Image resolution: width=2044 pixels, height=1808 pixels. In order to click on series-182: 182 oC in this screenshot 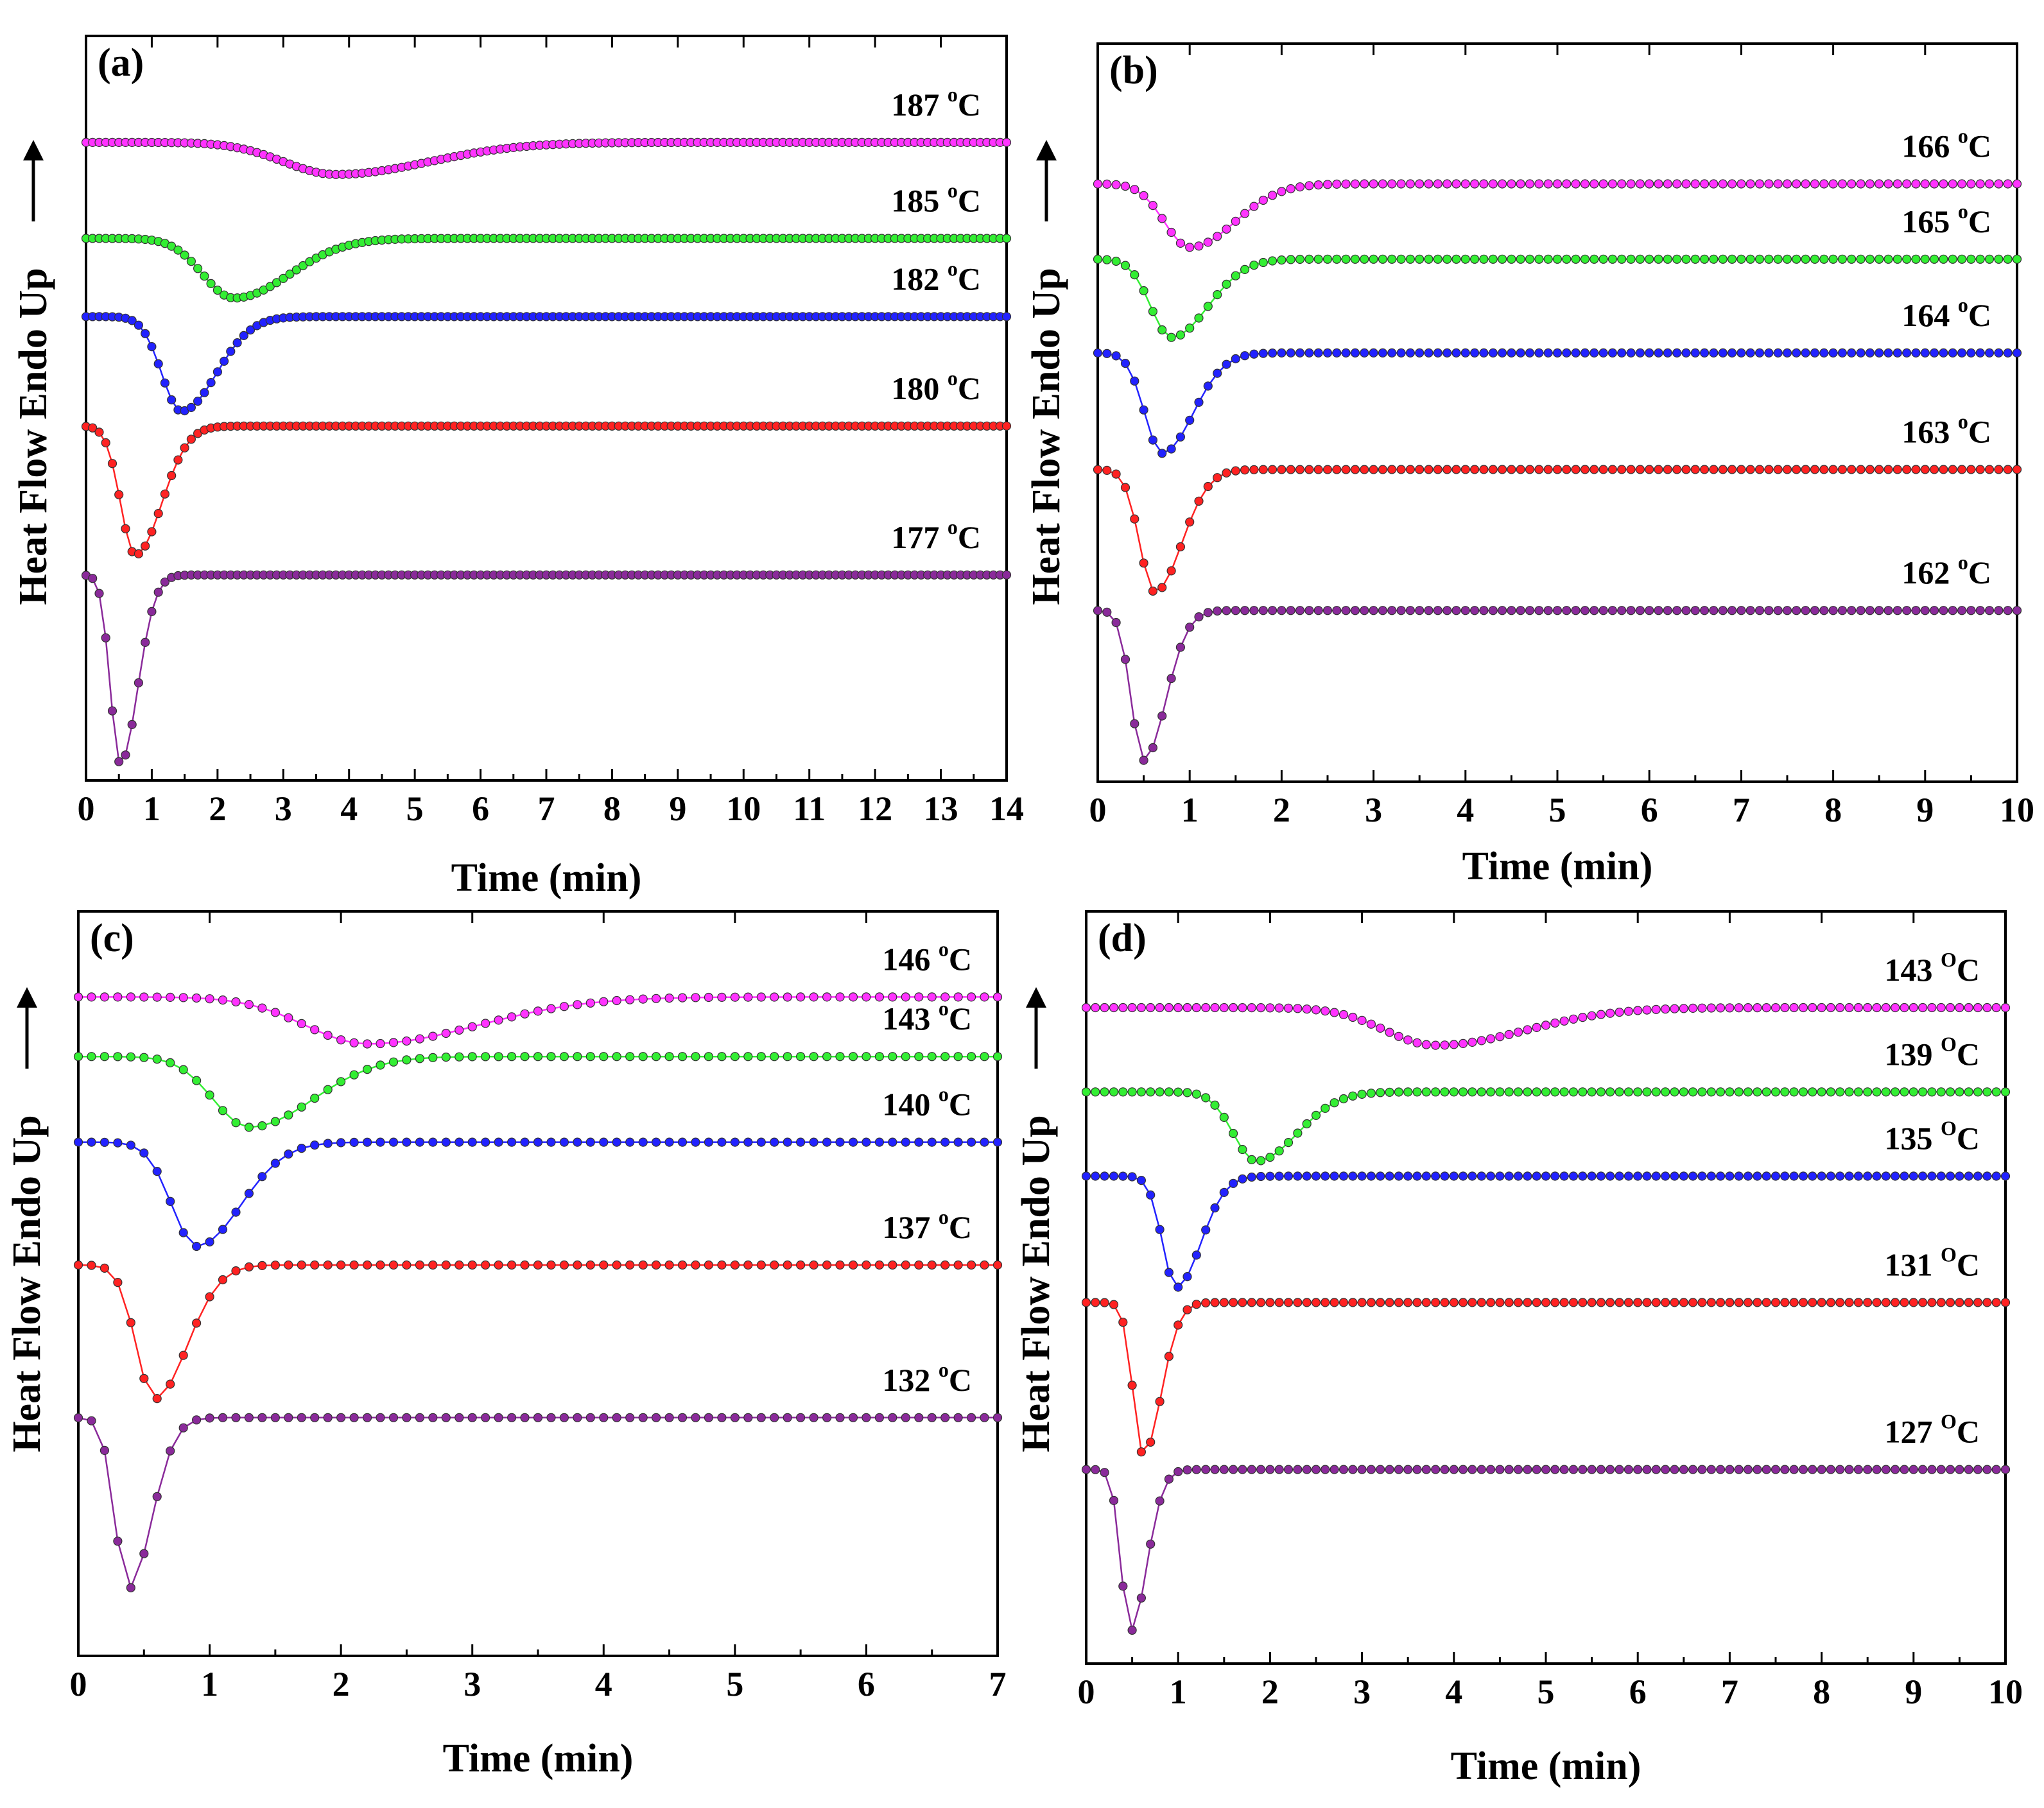, I will do `click(546, 337)`.